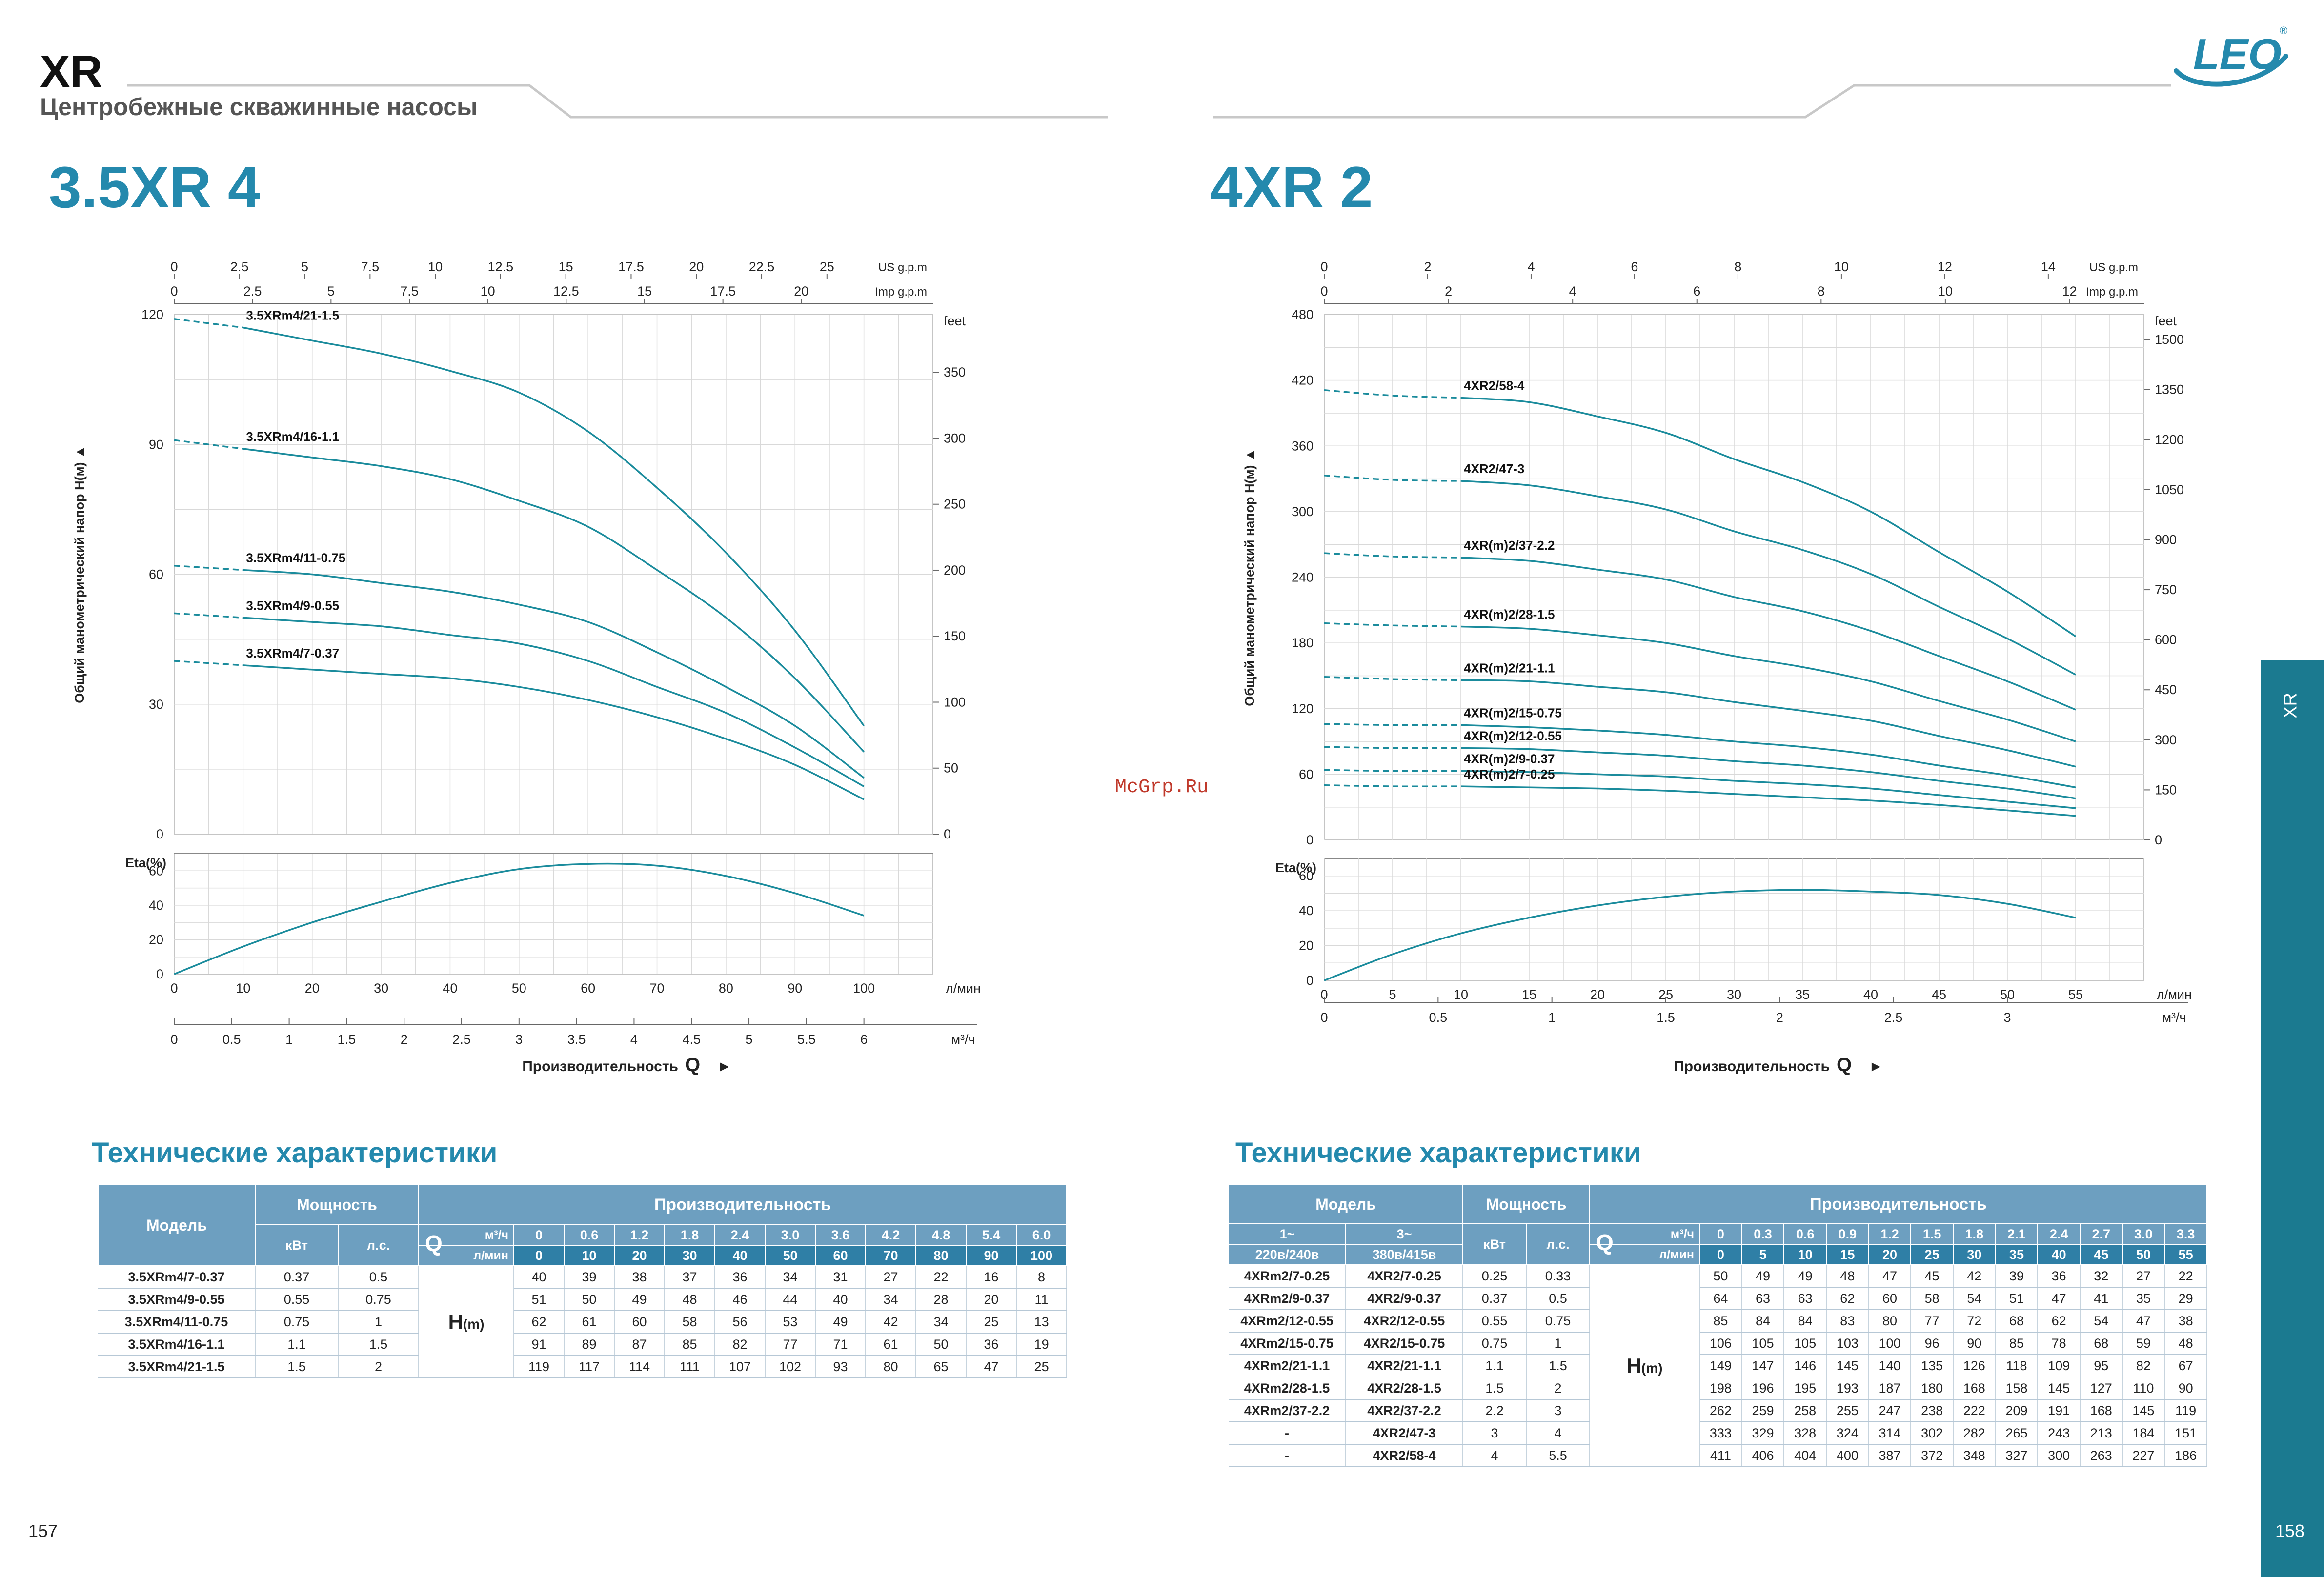 Image resolution: width=2324 pixels, height=1577 pixels. Describe the element at coordinates (1932, 1254) in the screenshot. I see `th-flow-lmin: 25` at that location.